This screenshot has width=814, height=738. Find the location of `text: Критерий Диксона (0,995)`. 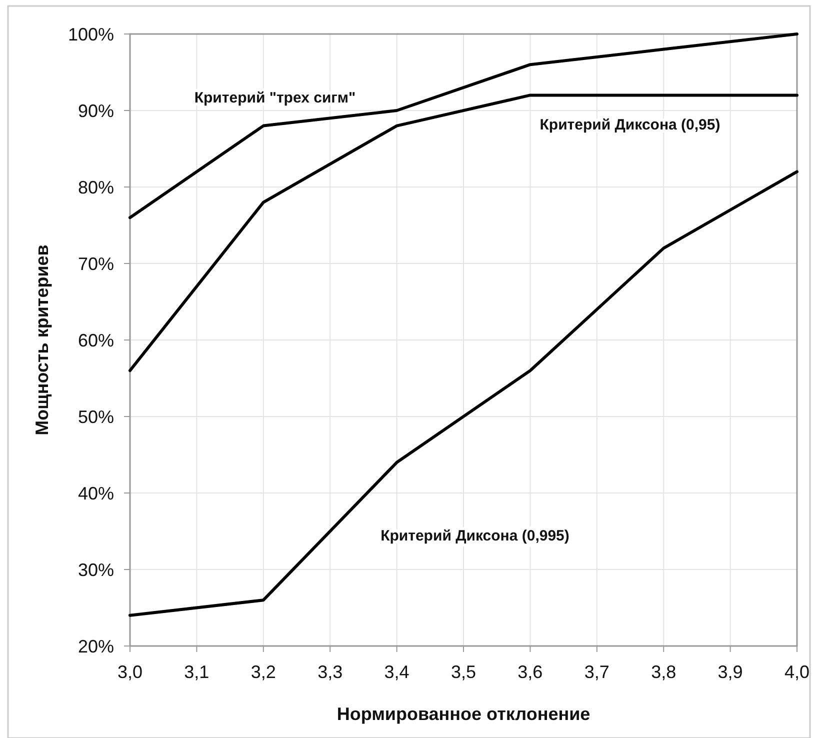

text: Критерий Диксона (0,995) is located at coordinates (475, 535).